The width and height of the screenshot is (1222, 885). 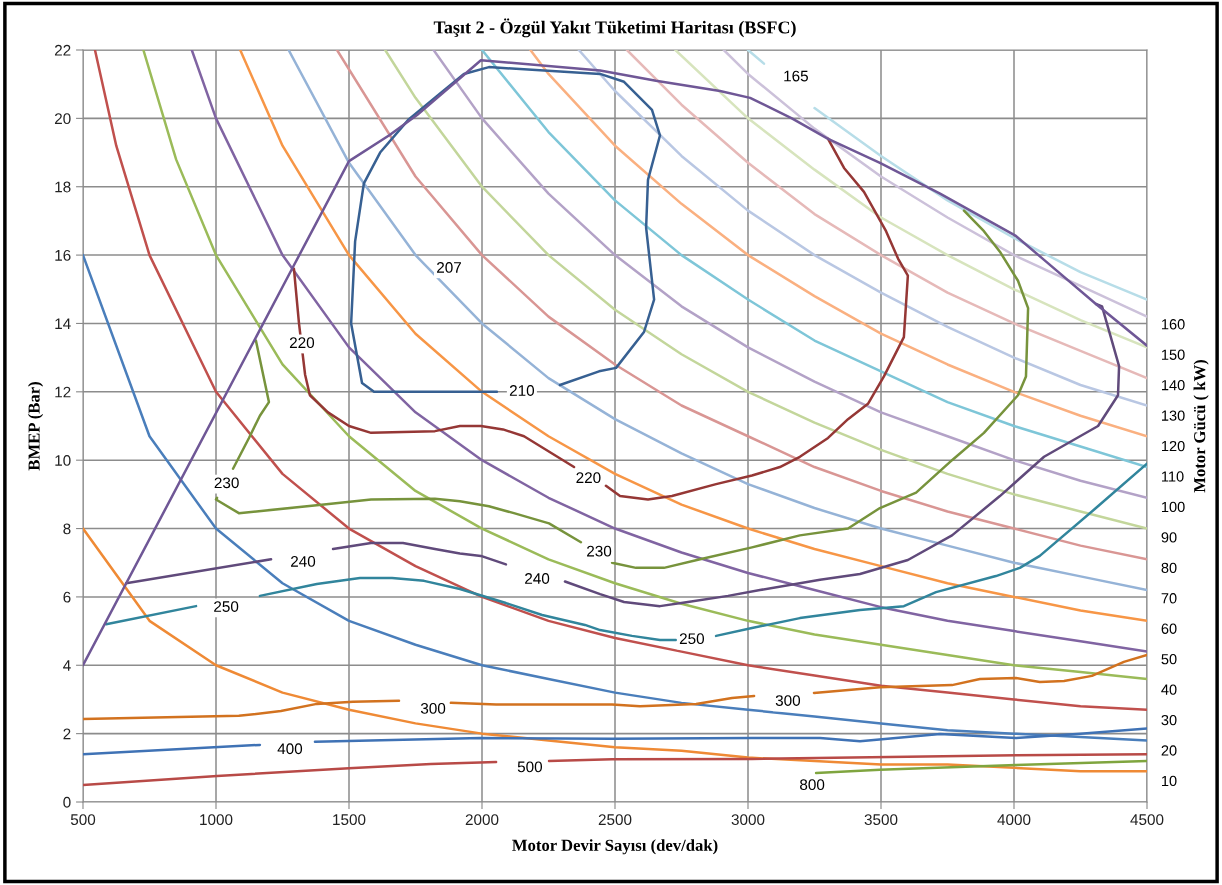 What do you see at coordinates (67, 597) in the screenshot?
I see `y-tick-label: 6` at bounding box center [67, 597].